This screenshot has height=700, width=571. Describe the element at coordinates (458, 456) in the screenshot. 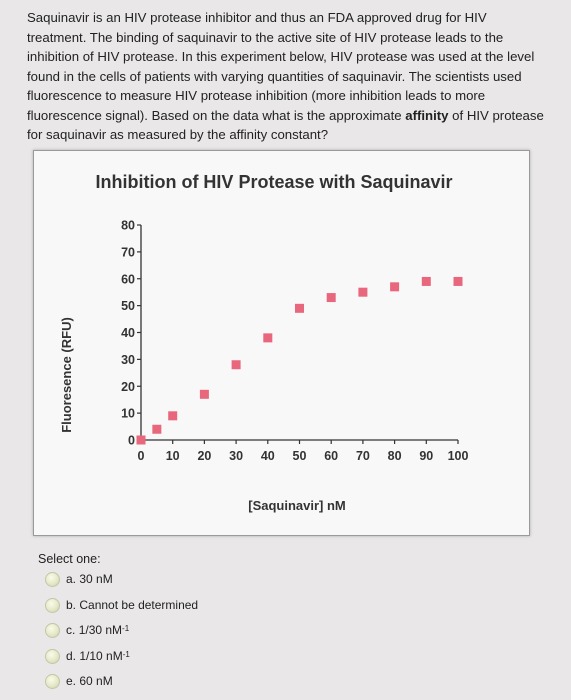

I see `x-tick-label: 100` at that location.